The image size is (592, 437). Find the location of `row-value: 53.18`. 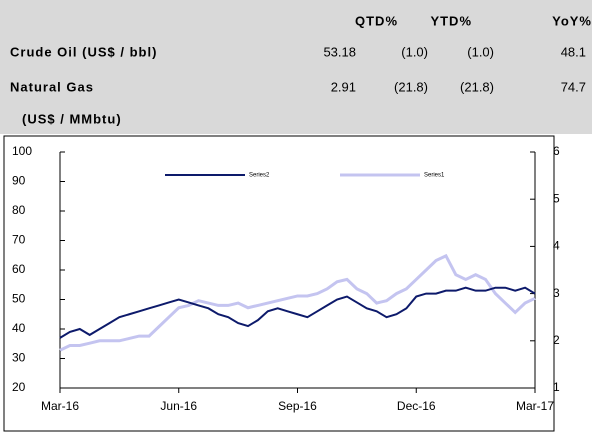

row-value: 53.18 is located at coordinates (339, 51).